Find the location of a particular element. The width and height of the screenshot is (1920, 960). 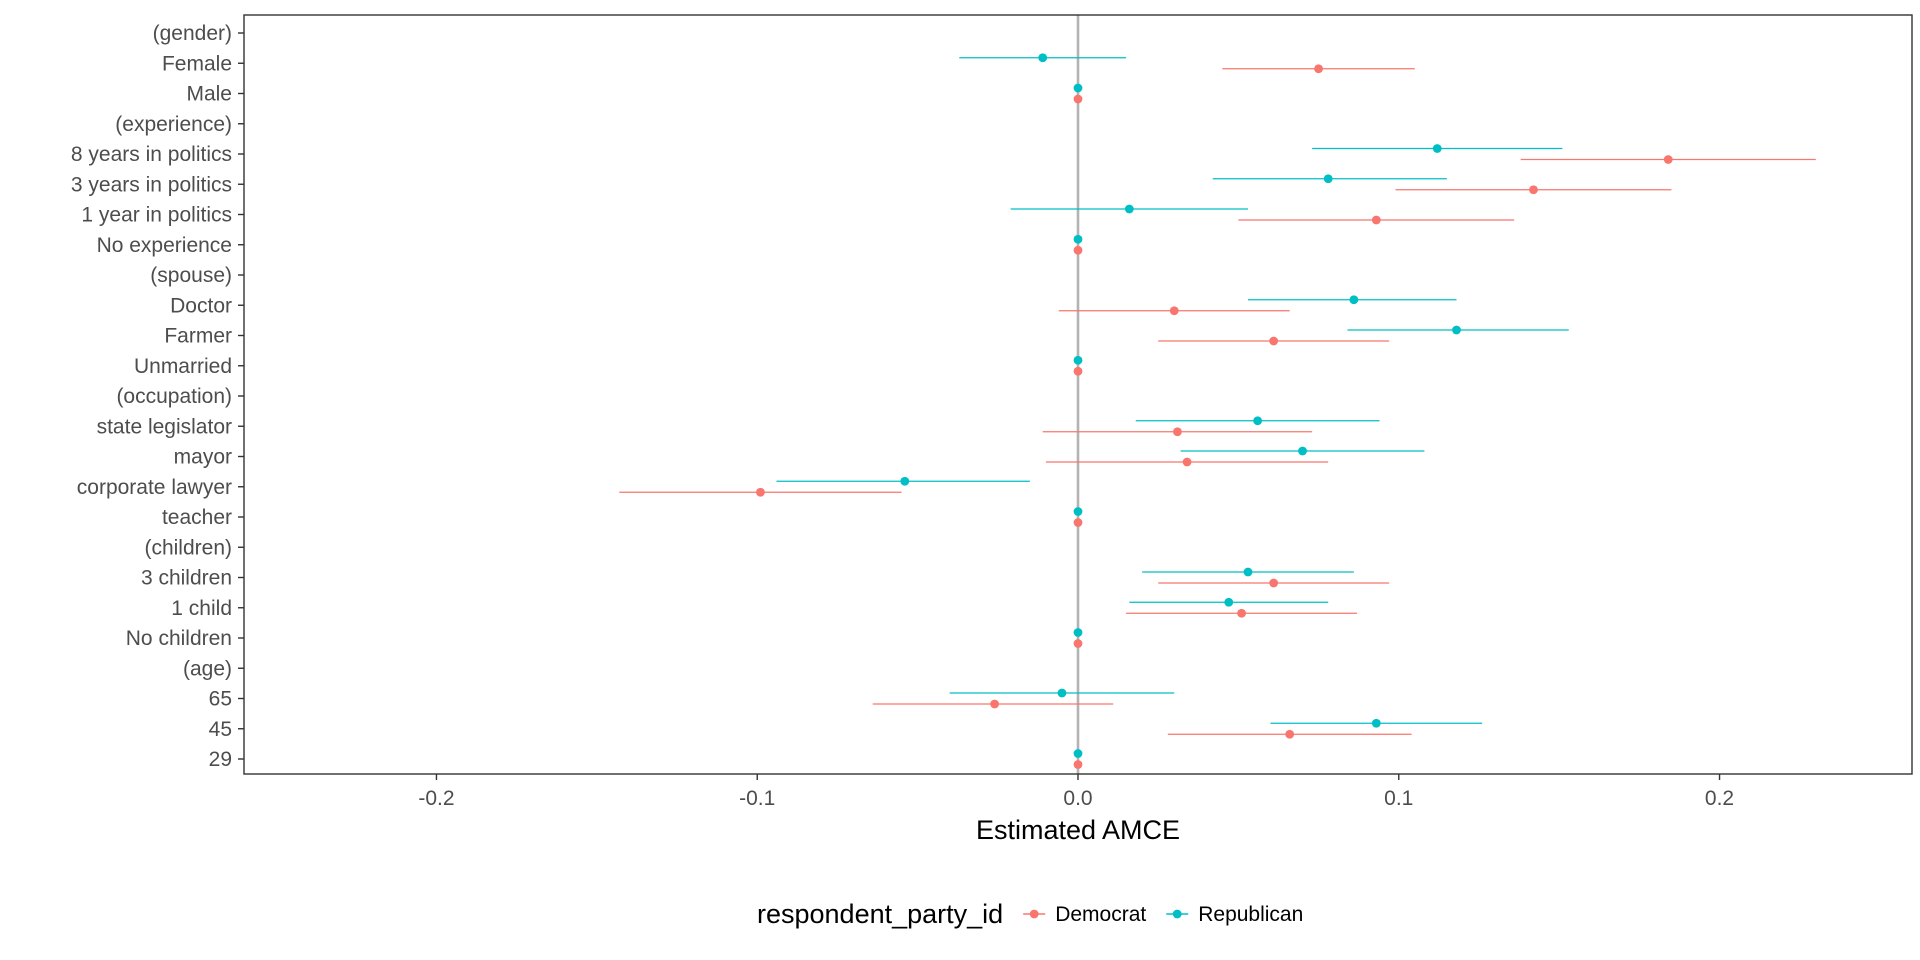

x-tick-label-0-1: 0.1 is located at coordinates (1398, 798).